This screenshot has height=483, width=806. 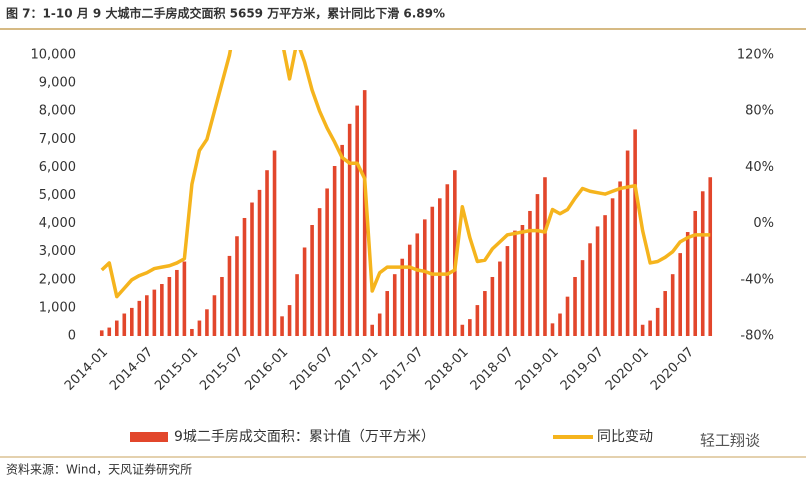 What do you see at coordinates (57, 195) in the screenshot?
I see `y-tick-label: 5,000` at bounding box center [57, 195].